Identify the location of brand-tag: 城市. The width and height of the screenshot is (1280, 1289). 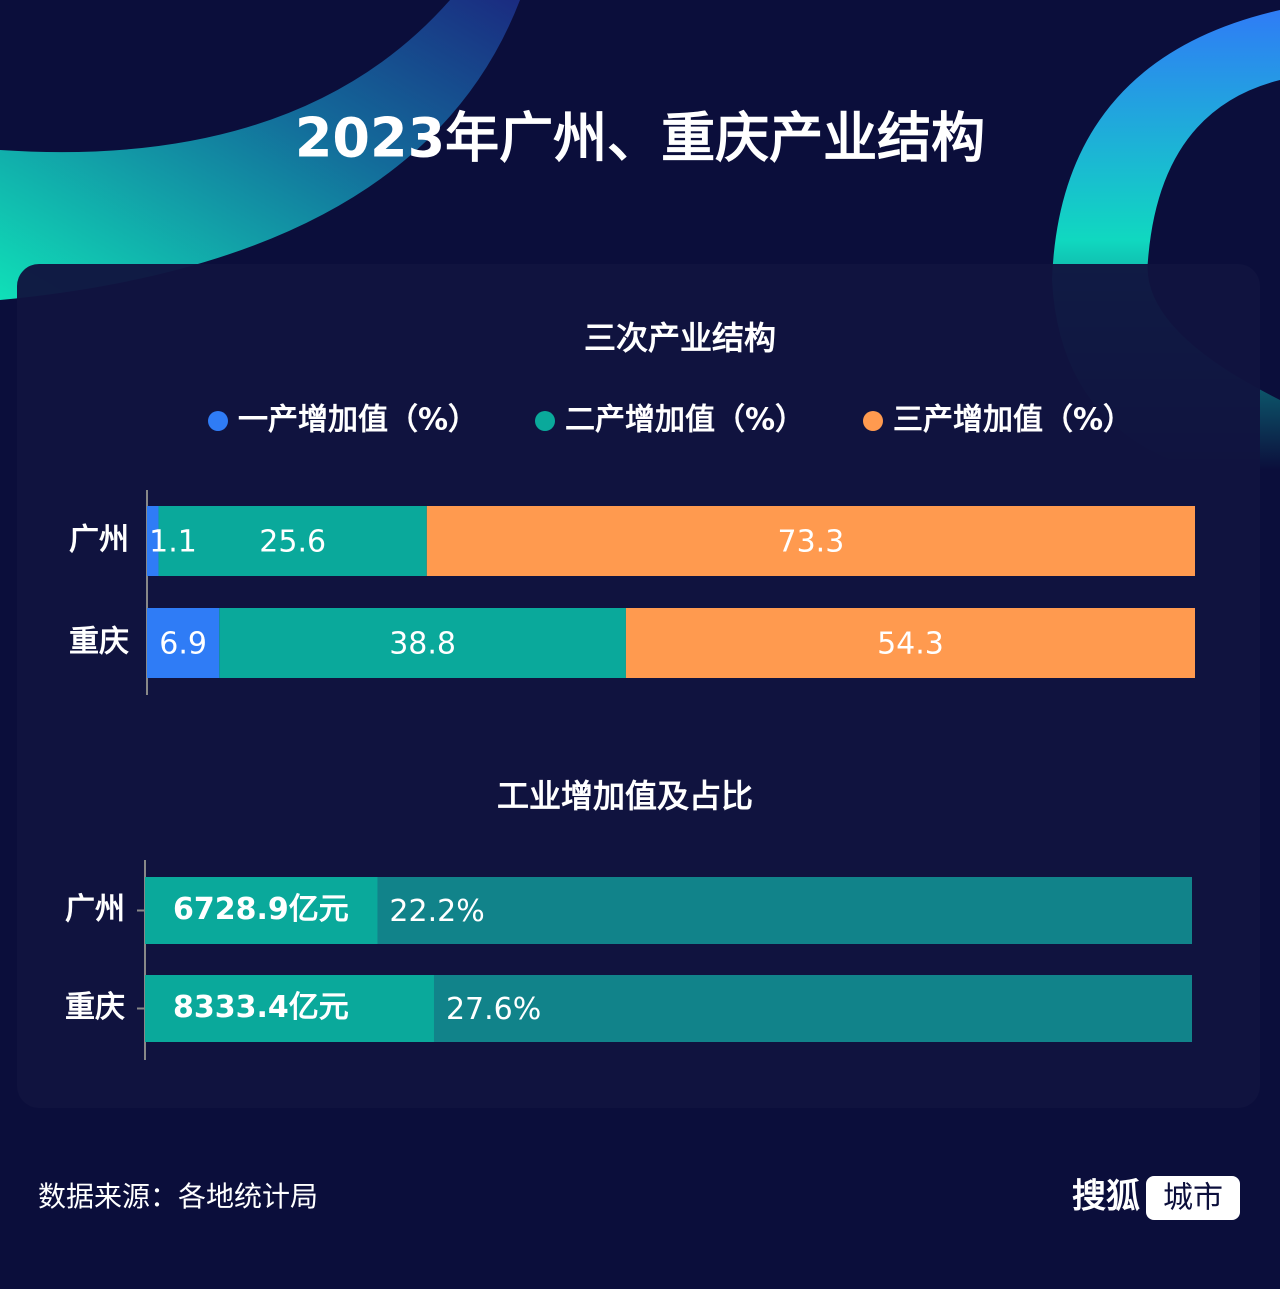
(1193, 1198).